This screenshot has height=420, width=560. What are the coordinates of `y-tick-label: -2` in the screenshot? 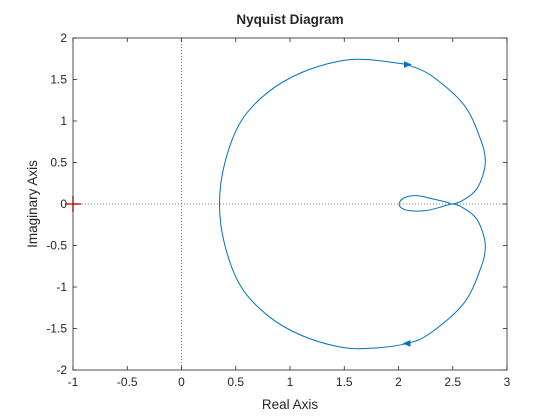 It's located at (61, 370).